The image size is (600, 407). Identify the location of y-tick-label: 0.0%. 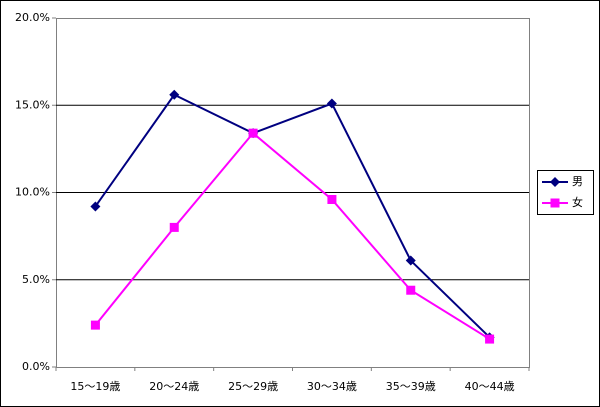
(36, 366).